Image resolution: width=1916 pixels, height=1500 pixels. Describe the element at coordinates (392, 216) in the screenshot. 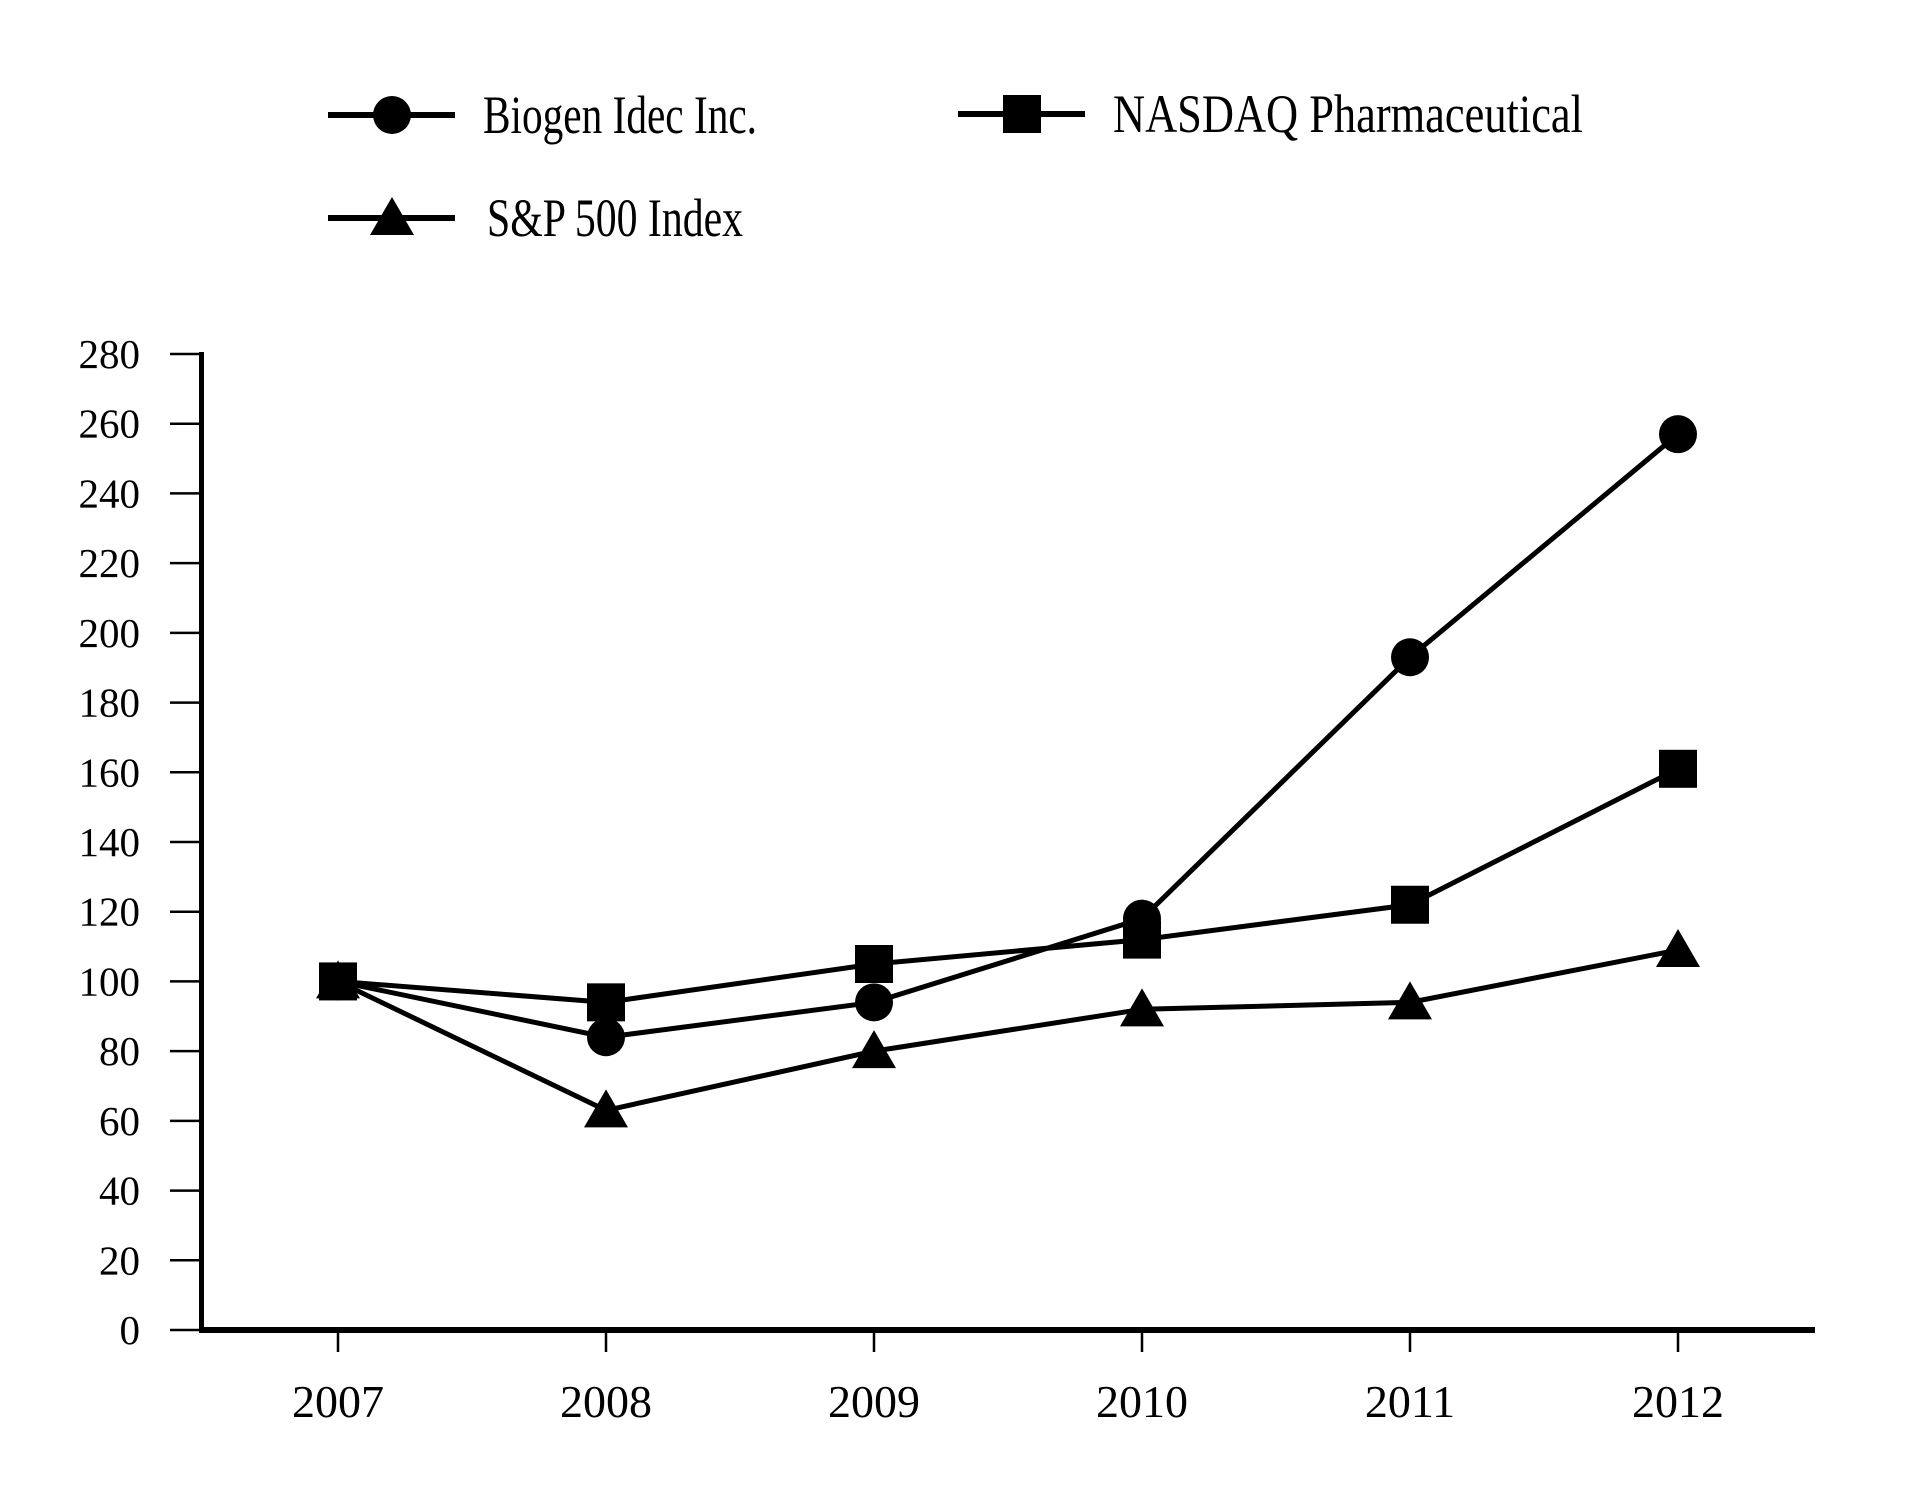

I see `triangle-marker-icon` at that location.